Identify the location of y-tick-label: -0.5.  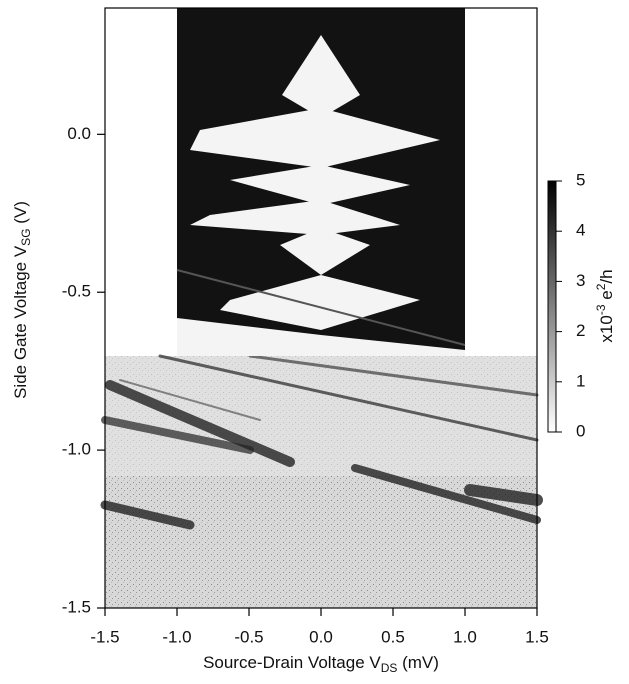
(76, 291).